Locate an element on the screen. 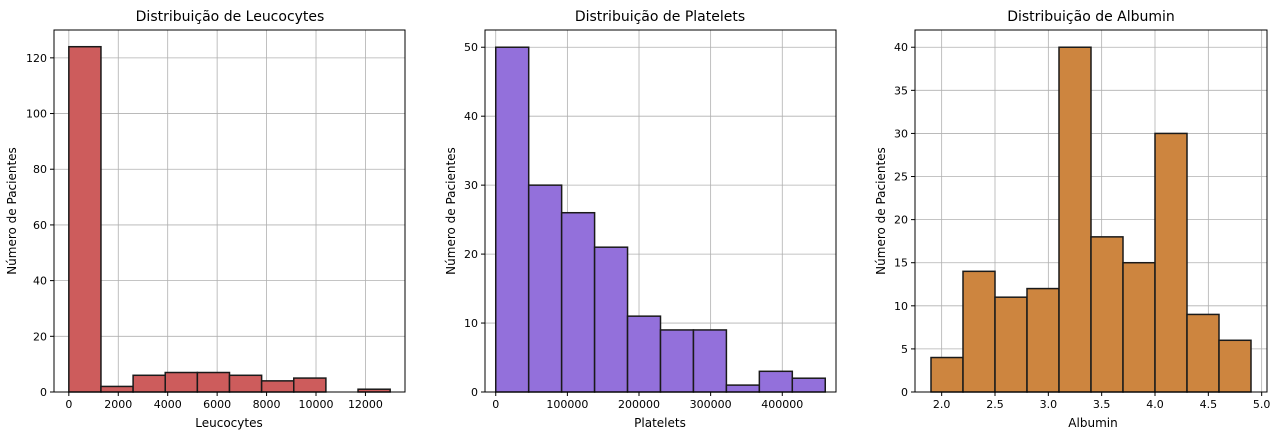  x-tick-label: 8000 is located at coordinates (267, 404).